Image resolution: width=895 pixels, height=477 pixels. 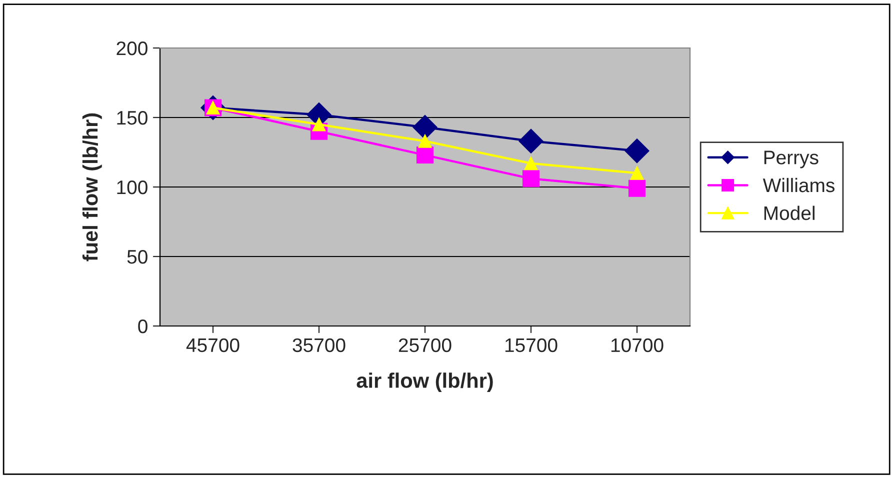 What do you see at coordinates (137, 257) in the screenshot?
I see `y-tick-label: 50` at bounding box center [137, 257].